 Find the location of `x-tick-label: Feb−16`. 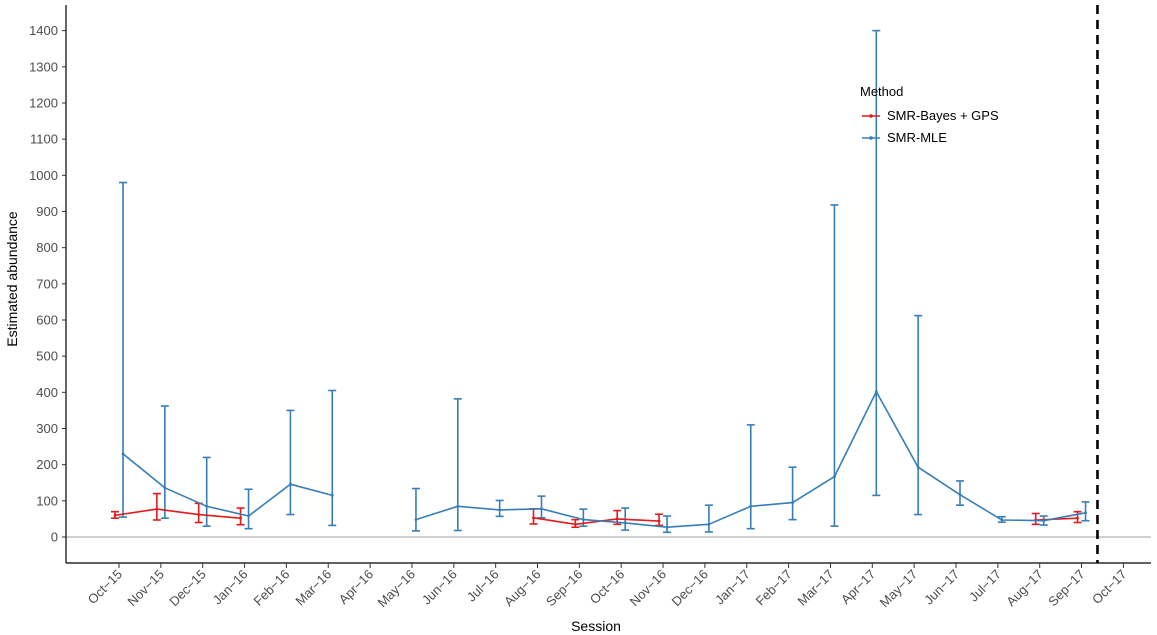

x-tick-label: Feb−16 is located at coordinates (271, 588).